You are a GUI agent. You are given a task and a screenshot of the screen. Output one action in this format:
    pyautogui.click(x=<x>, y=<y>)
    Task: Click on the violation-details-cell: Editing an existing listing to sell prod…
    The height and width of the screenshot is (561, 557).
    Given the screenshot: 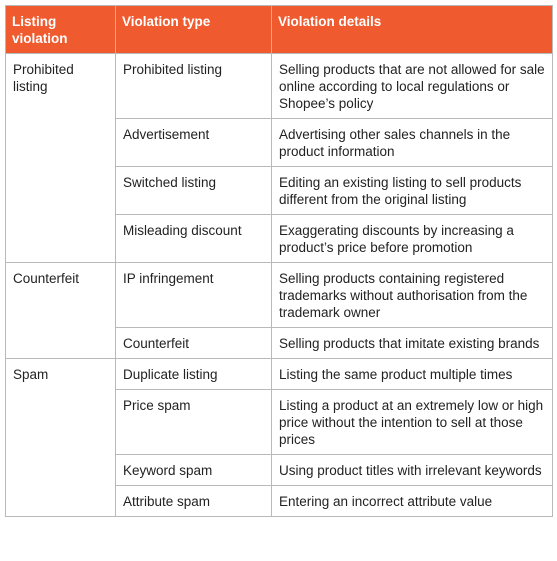 What is the action you would take?
    pyautogui.click(x=412, y=190)
    